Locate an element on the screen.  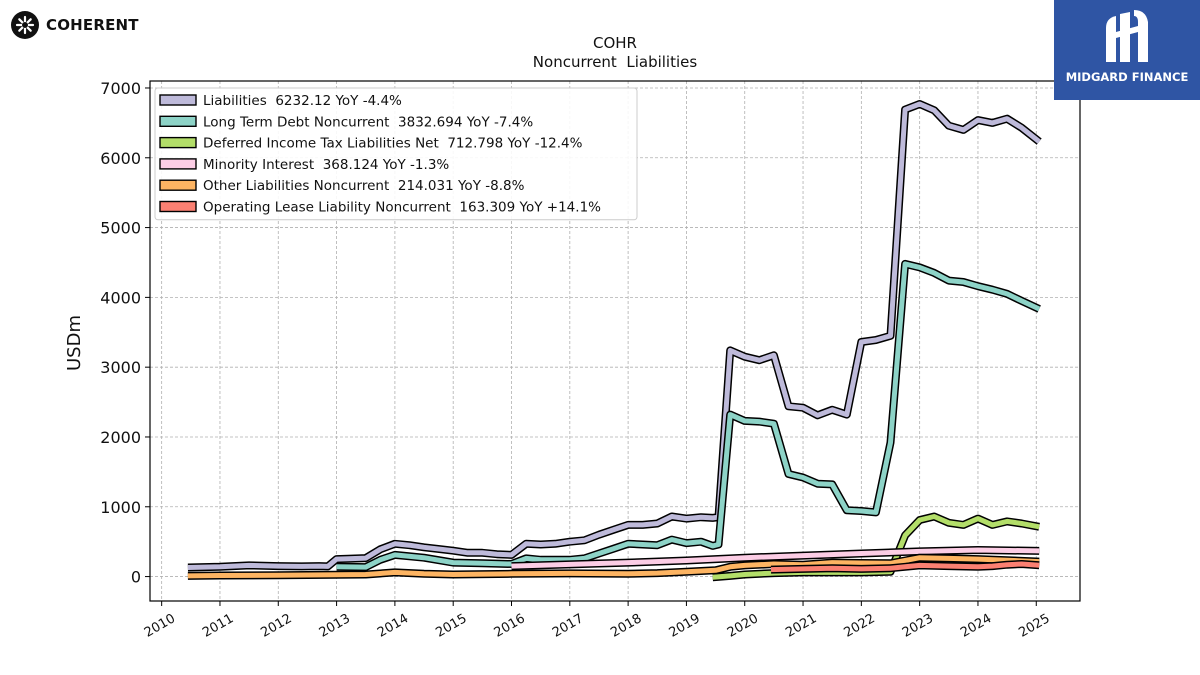
legend-label: Minority Interest 368.124 YoY -1.3% is located at coordinates (326, 165).